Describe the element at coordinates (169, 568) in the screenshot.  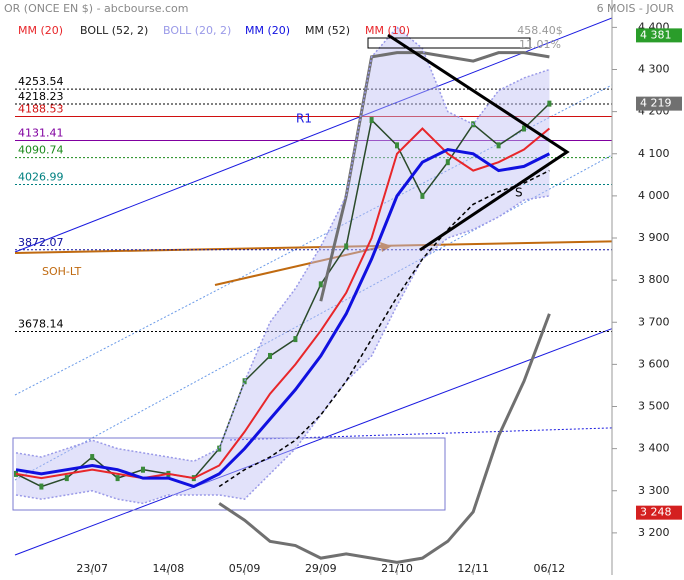
I see `x-tick-label: 14/08` at that location.